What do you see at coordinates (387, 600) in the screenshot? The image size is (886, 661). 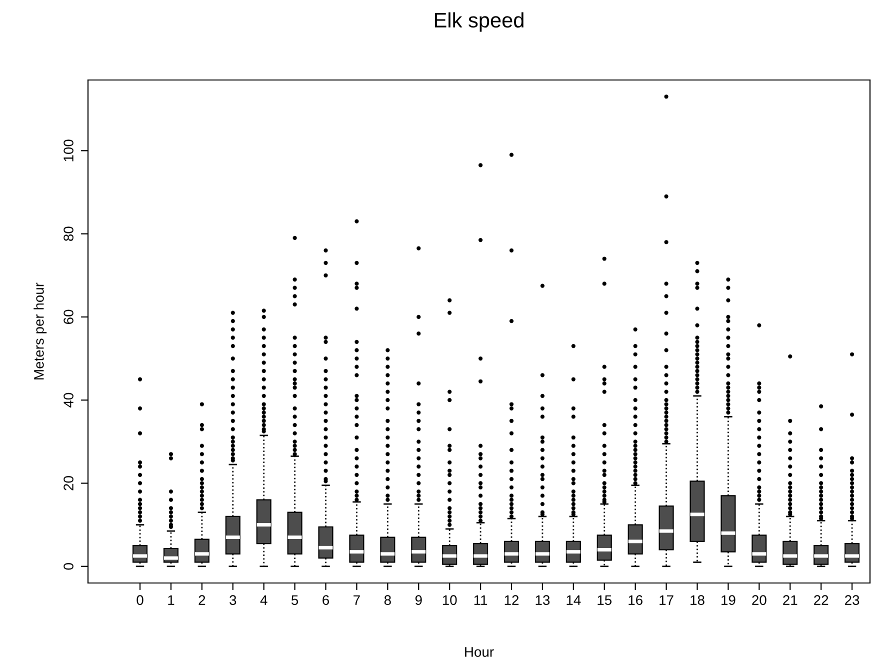 I see `x-tick-label: 8` at bounding box center [387, 600].